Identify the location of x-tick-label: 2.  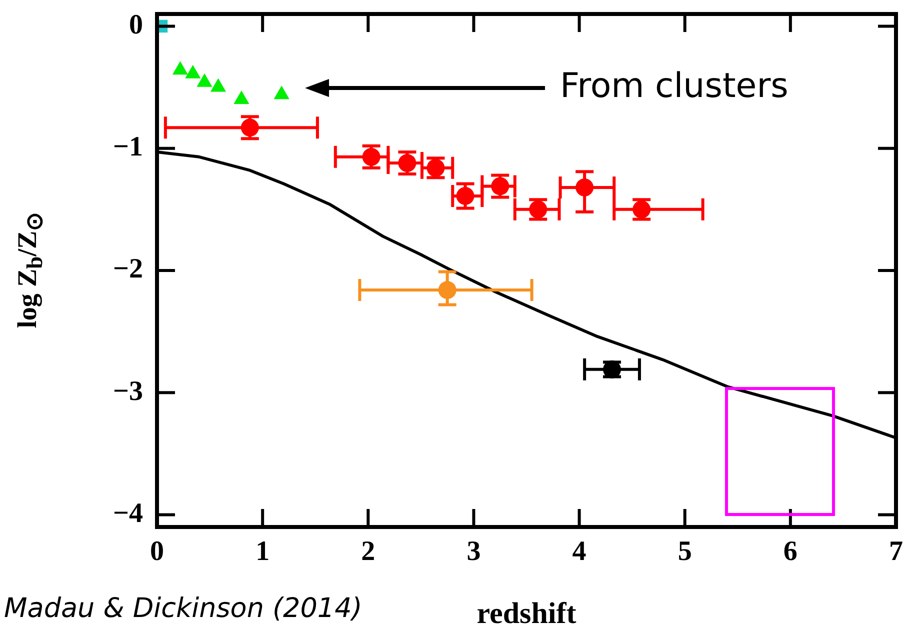
(368, 552).